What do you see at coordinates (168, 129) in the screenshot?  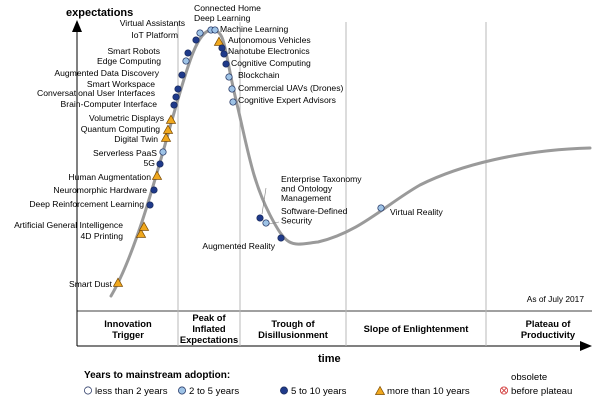 I see `quantum-computing-marker` at bounding box center [168, 129].